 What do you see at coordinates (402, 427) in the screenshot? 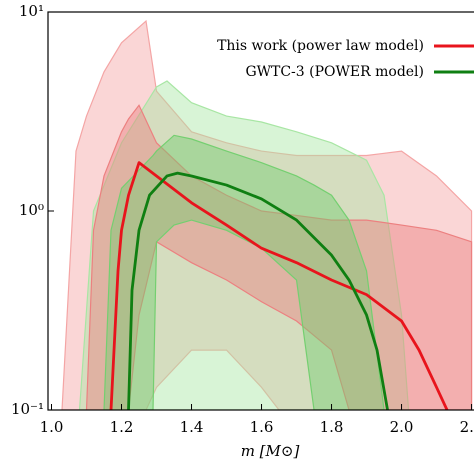
I see `x-tick-label: 2.0` at bounding box center [402, 427].